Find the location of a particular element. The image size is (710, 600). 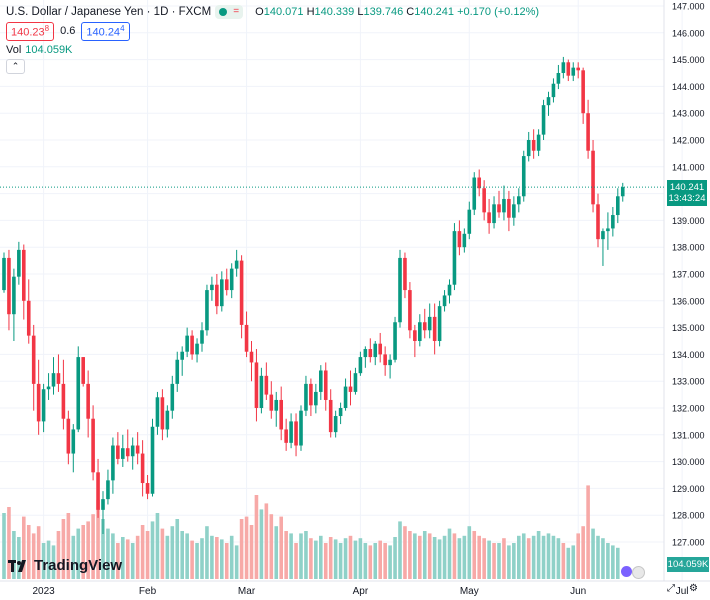

collapse-legend-button: ⌃ is located at coordinates (15, 66).